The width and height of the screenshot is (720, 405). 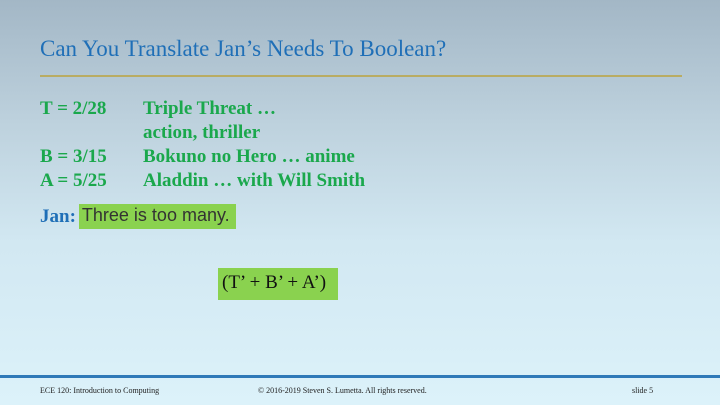 What do you see at coordinates (360, 376) in the screenshot?
I see `footer-divider` at bounding box center [360, 376].